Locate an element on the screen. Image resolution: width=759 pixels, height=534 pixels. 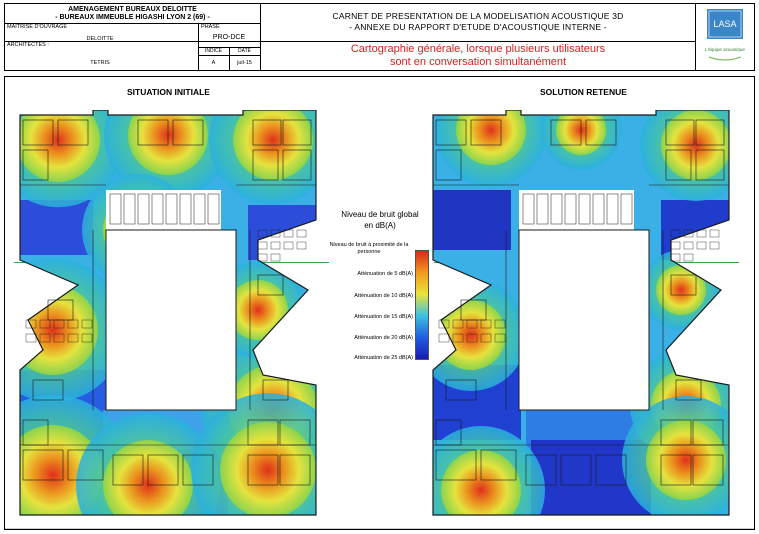
index-value: A is located at coordinates (213, 63).